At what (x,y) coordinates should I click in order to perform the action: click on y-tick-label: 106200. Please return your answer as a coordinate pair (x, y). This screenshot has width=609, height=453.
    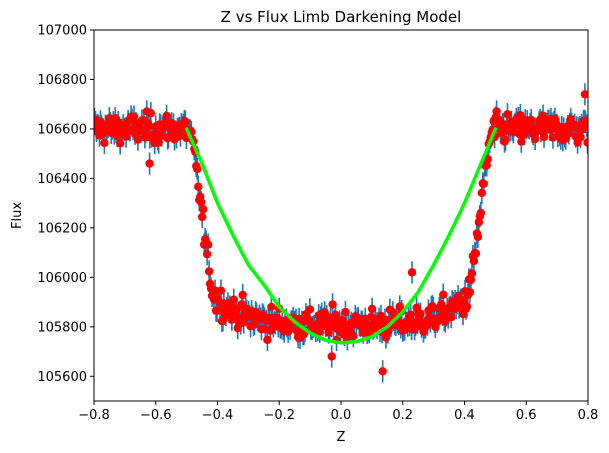
    Looking at the image, I should click on (62, 228).